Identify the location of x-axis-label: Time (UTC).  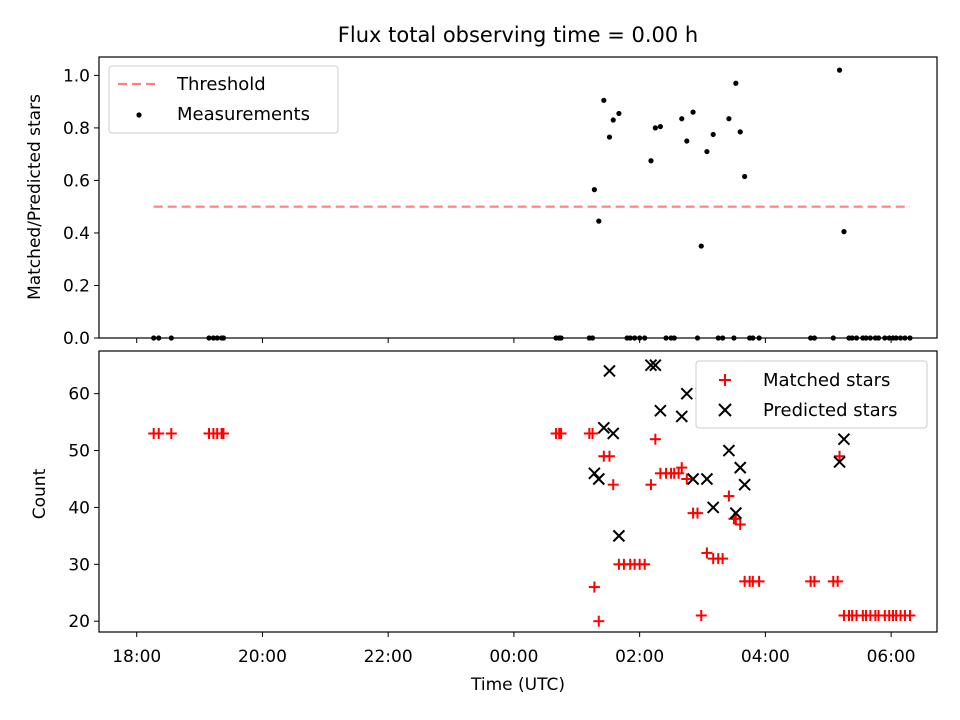
(517, 685).